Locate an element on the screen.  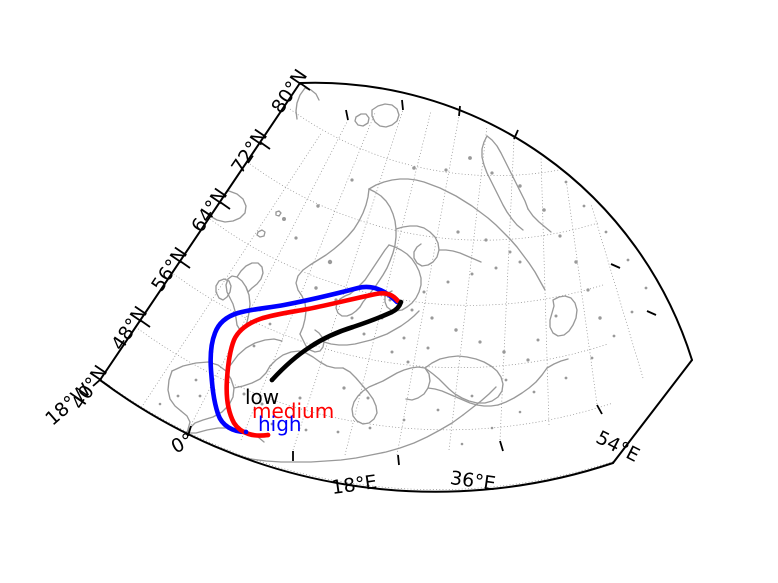
trajectories is located at coordinates (306, 361).